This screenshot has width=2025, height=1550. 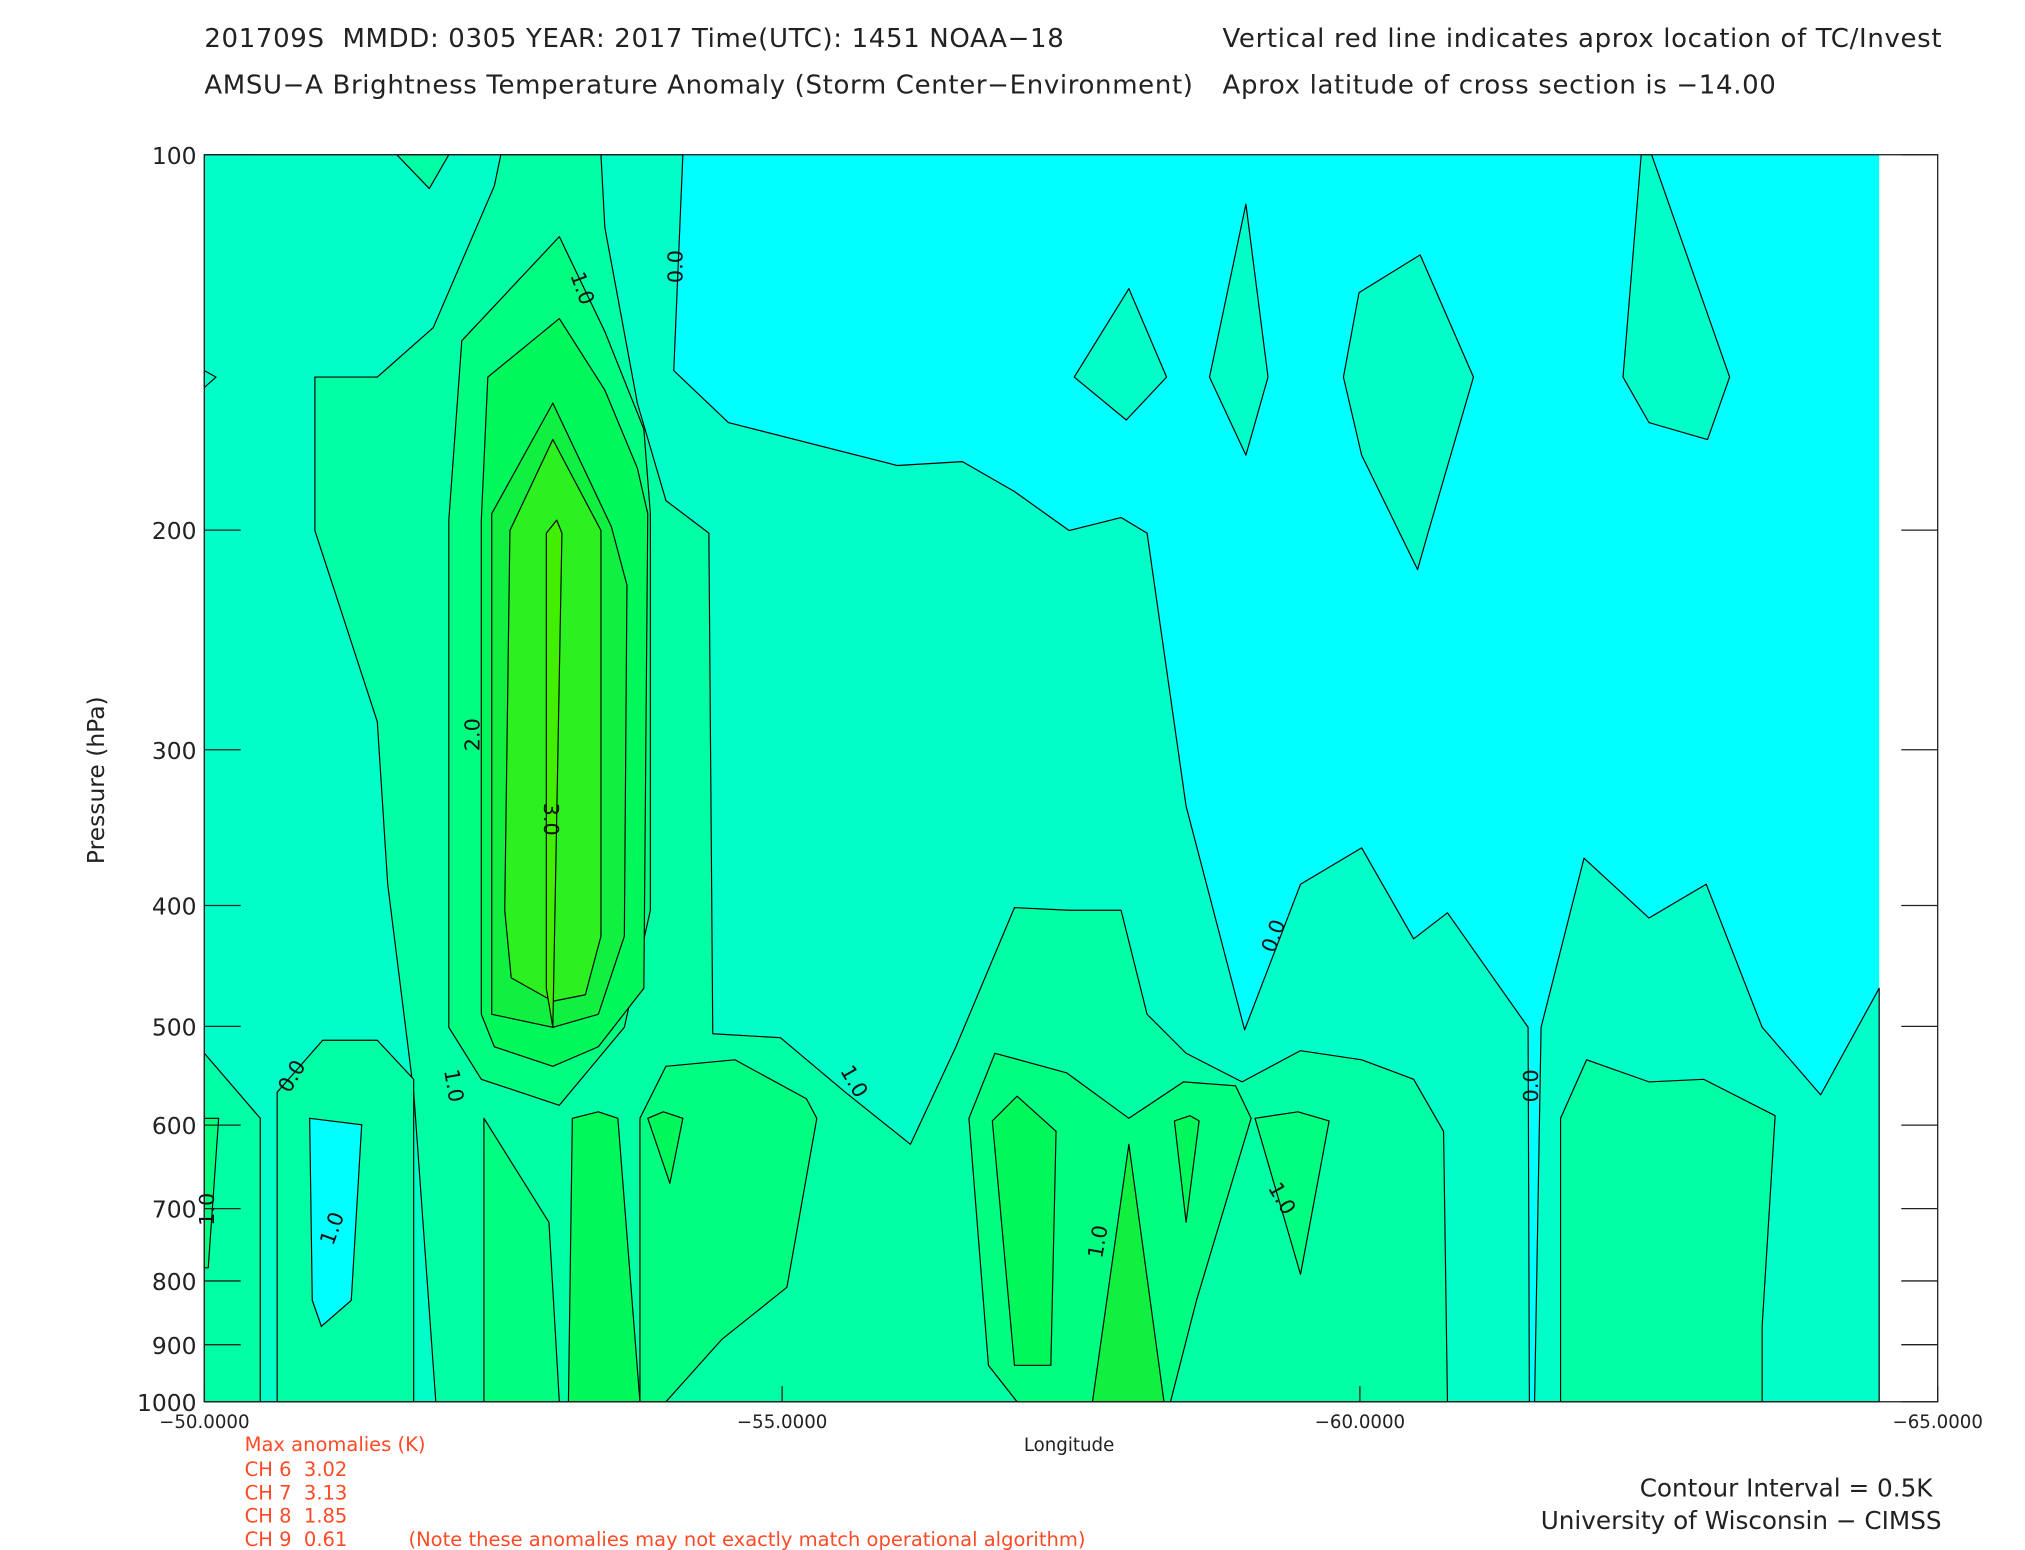 I want to click on x-axis-label: Longitude, so click(x=1069, y=1445).